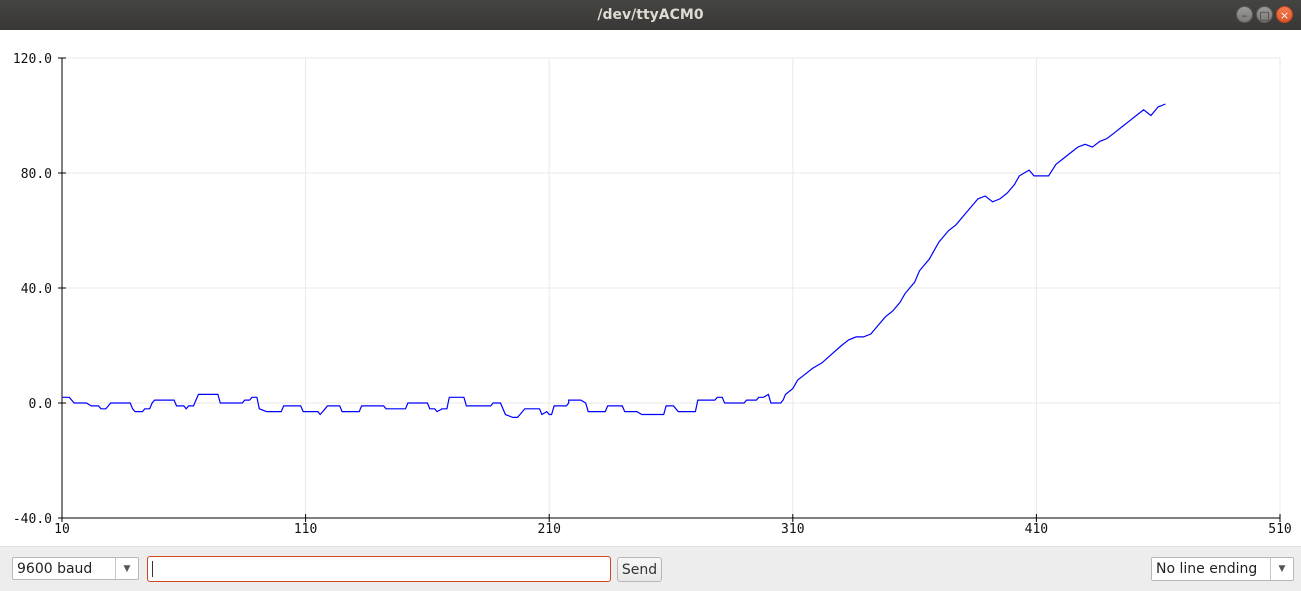 This screenshot has width=1301, height=591. What do you see at coordinates (32, 519) in the screenshot?
I see `y-tick-label: -40.0` at bounding box center [32, 519].